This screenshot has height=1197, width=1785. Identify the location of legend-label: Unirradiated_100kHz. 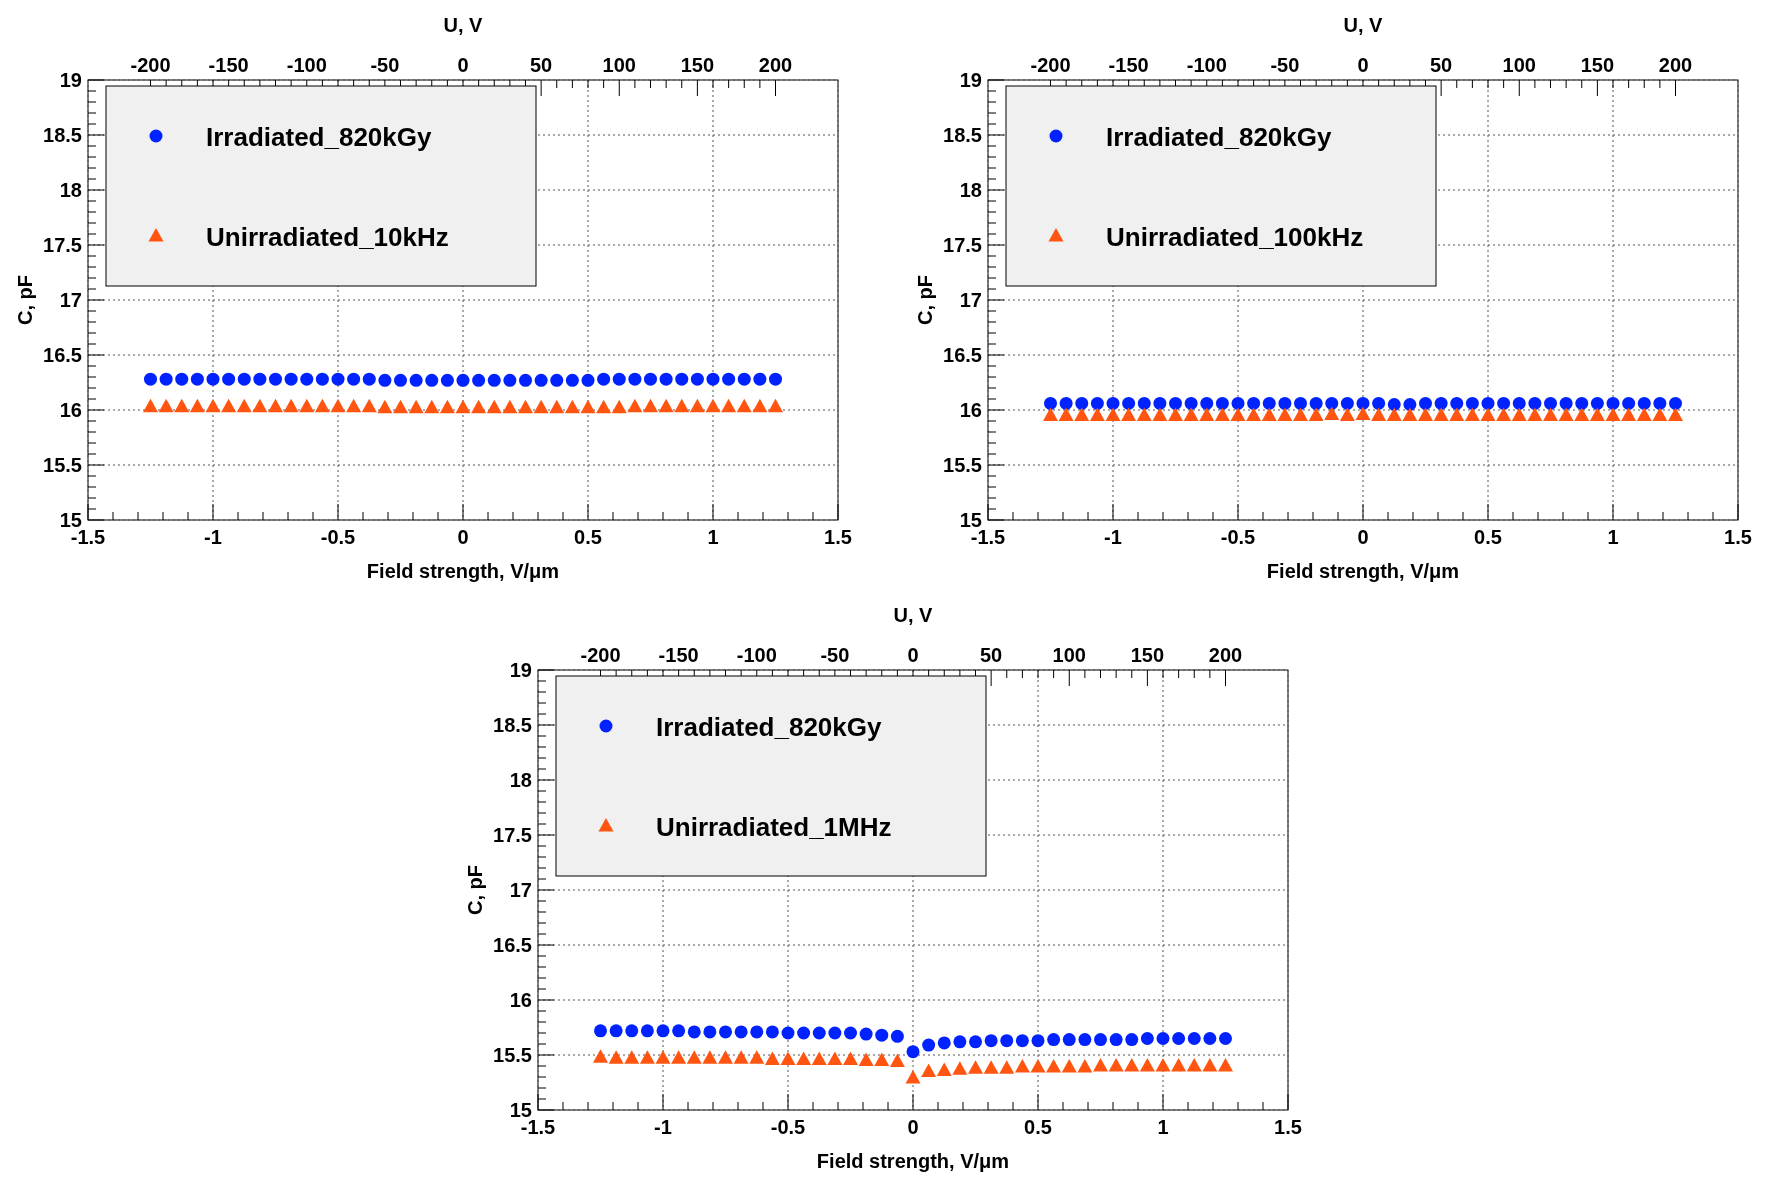
(1235, 237).